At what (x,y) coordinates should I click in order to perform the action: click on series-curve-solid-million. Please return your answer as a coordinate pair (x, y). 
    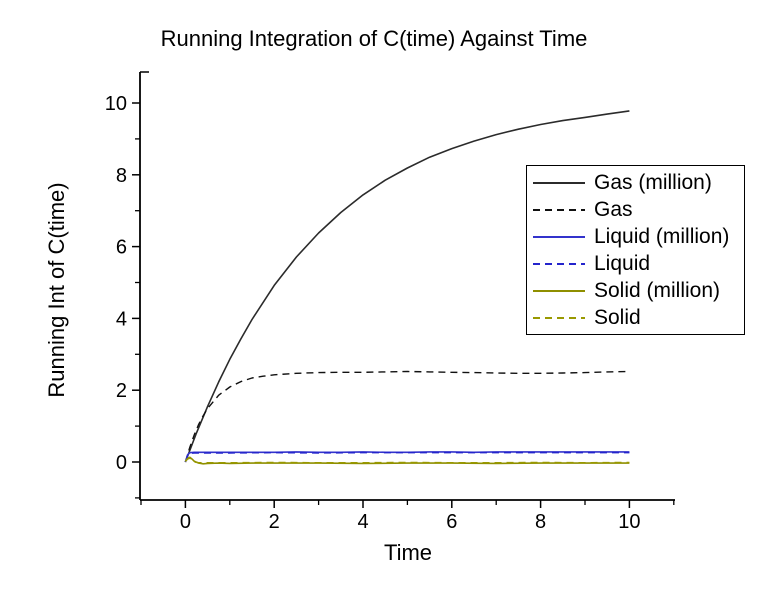
    Looking at the image, I should click on (407, 460).